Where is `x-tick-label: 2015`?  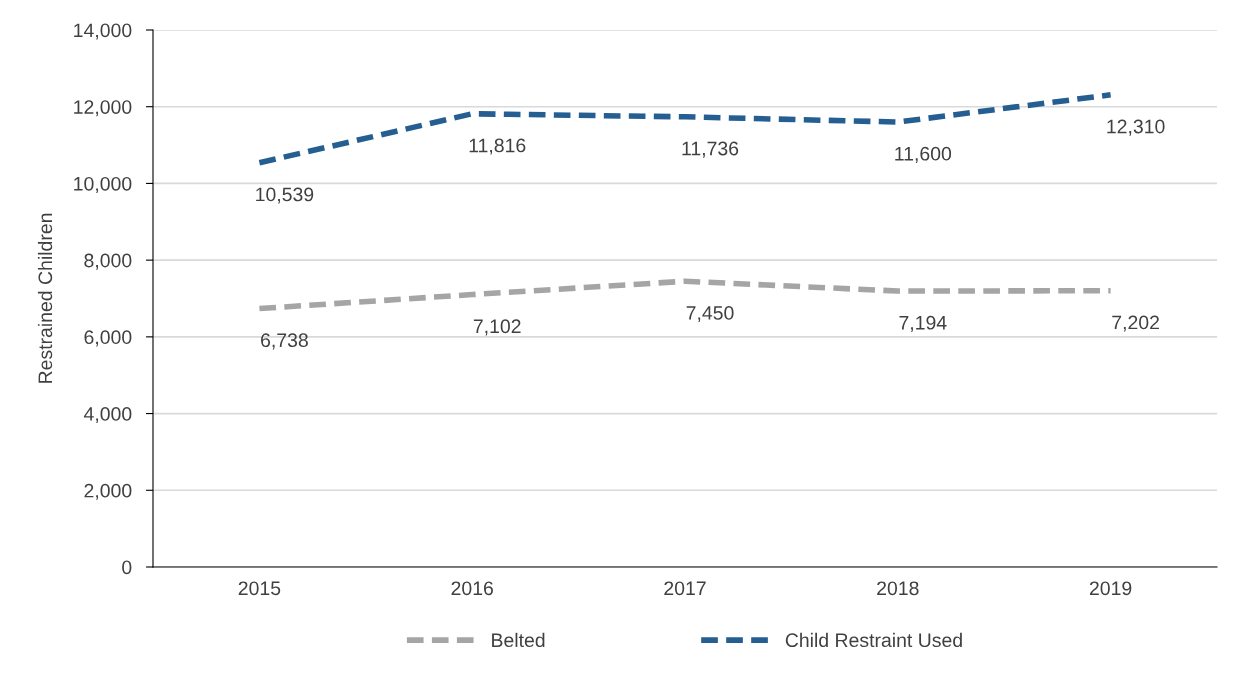 x-tick-label: 2015 is located at coordinates (259, 588).